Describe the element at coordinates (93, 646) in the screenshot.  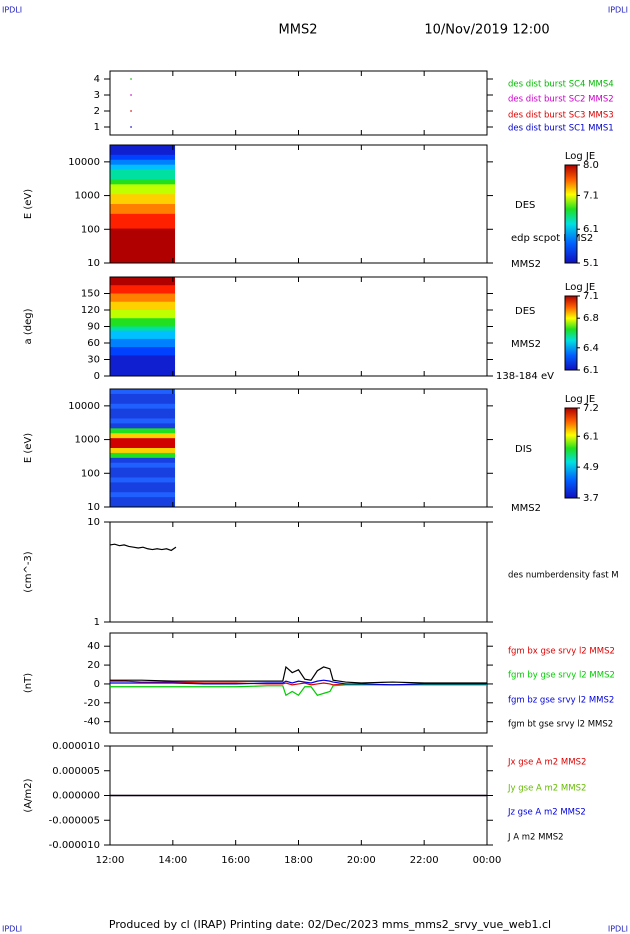
I see `y-tick-label: 40` at that location.